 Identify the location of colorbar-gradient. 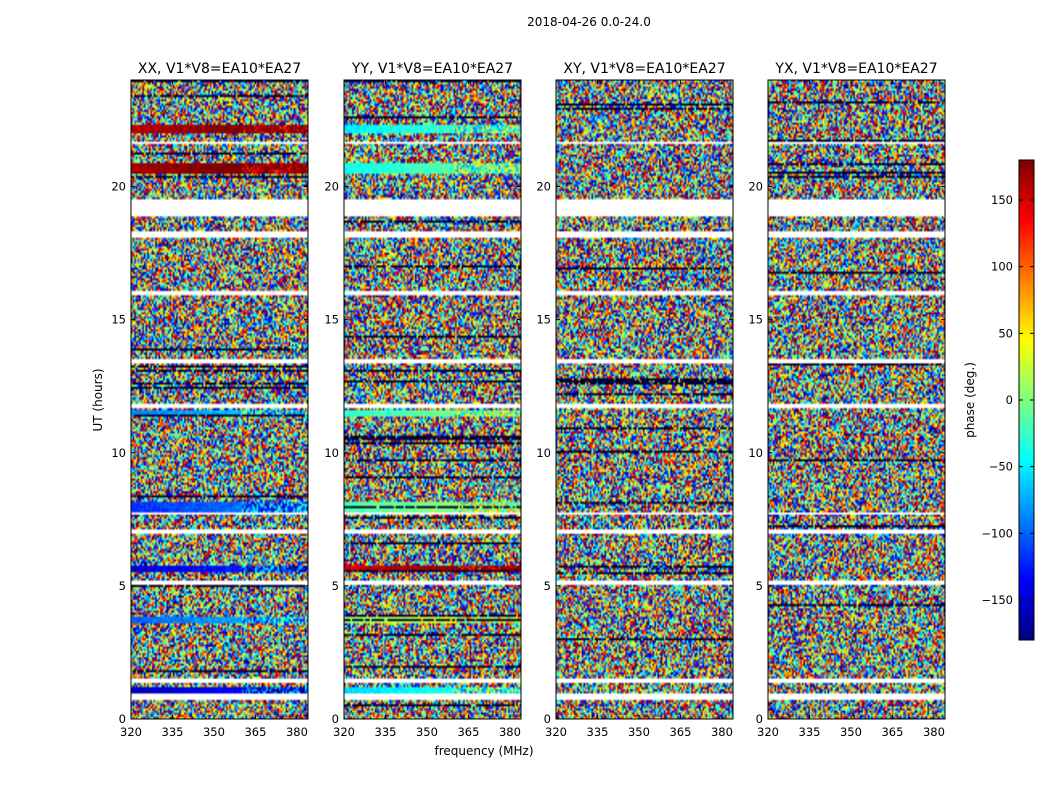
(1026, 400).